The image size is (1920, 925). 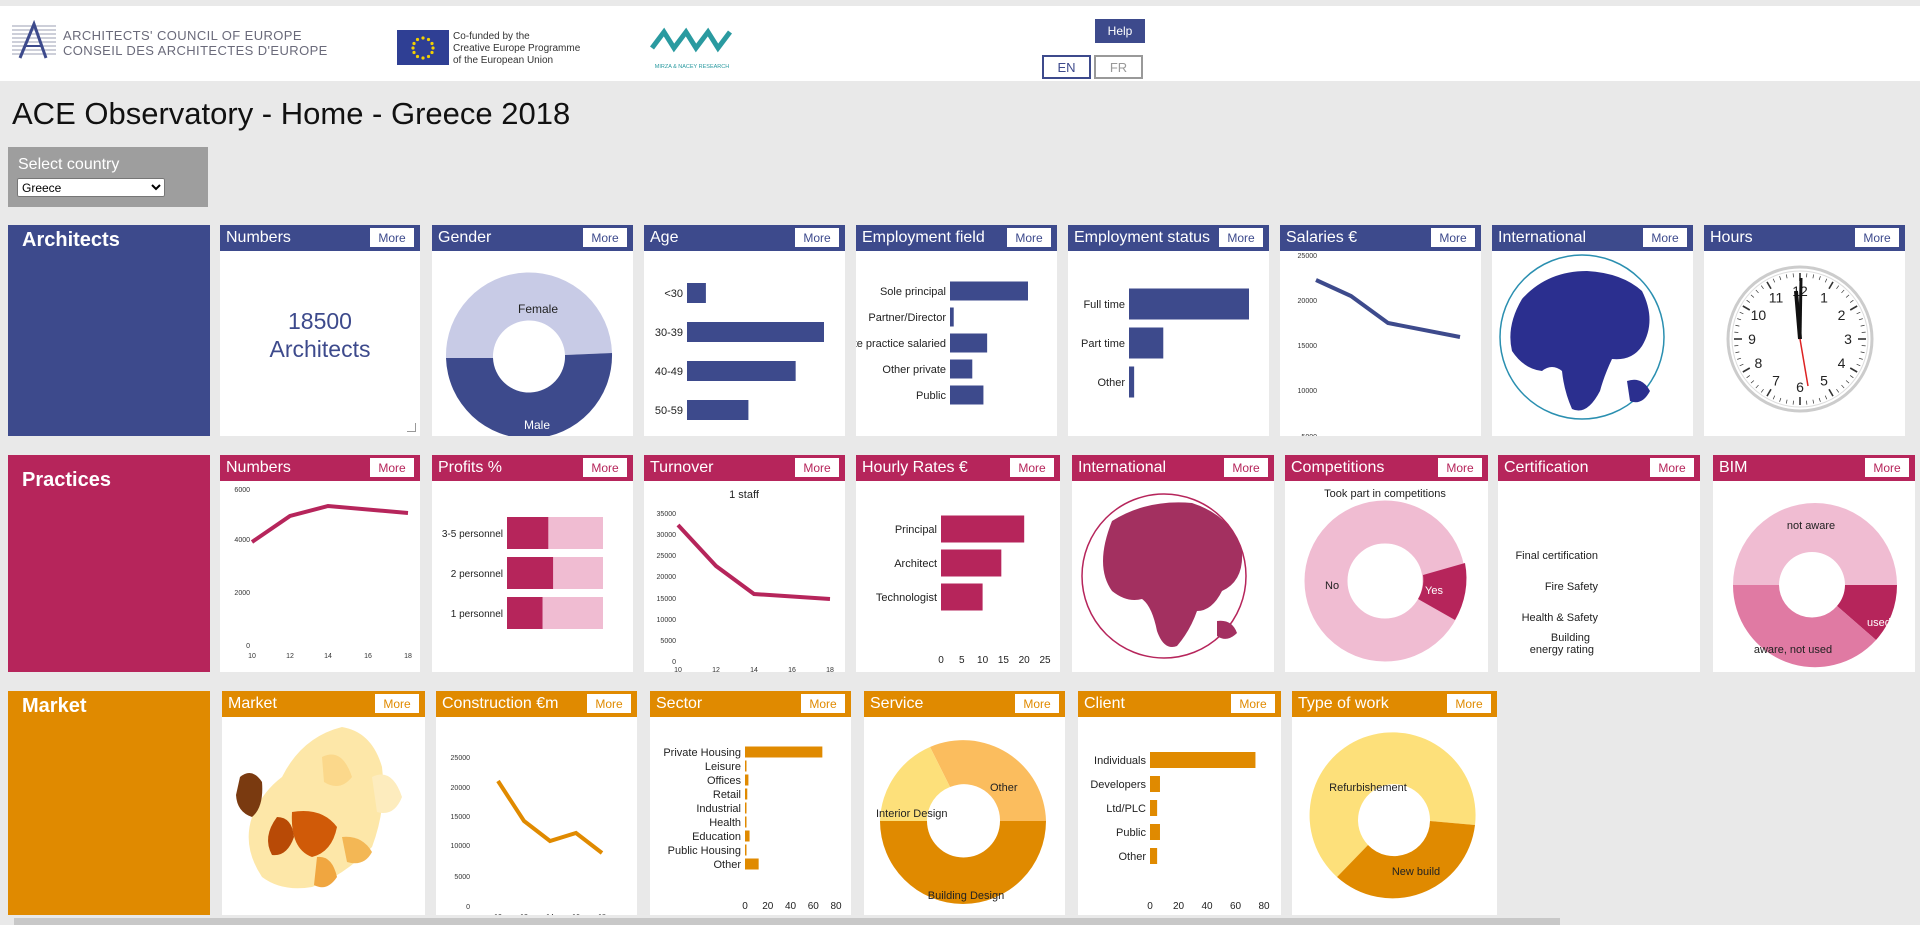 What do you see at coordinates (411, 427) in the screenshot?
I see `resize-grip-icon` at bounding box center [411, 427].